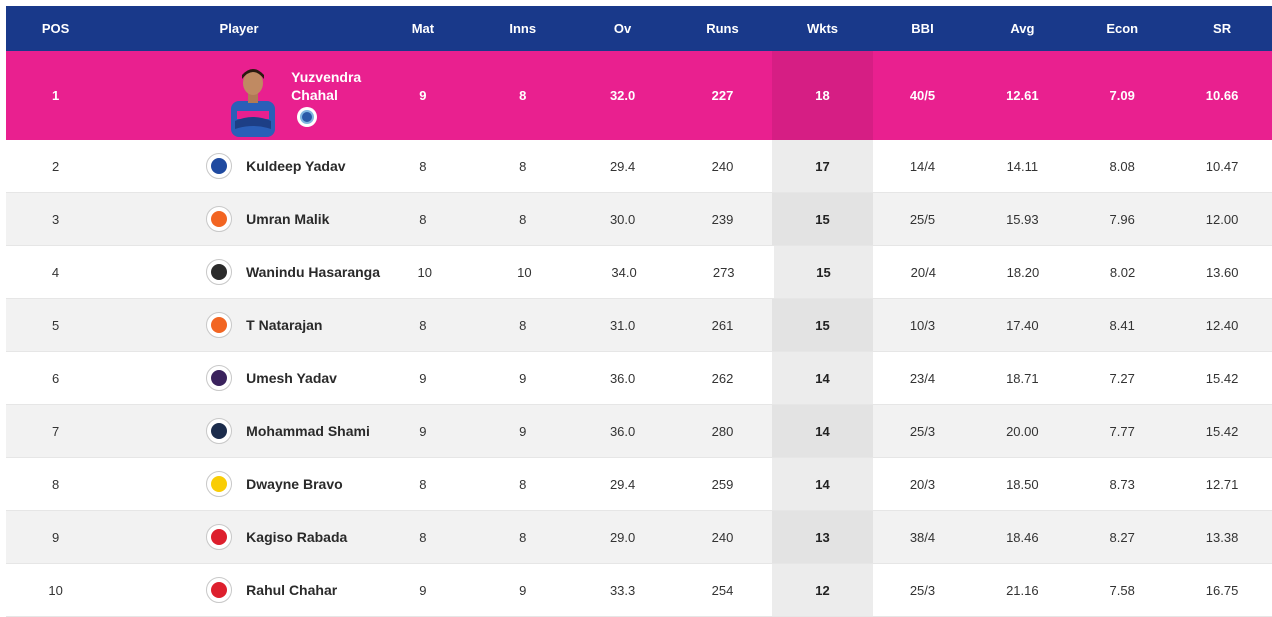 Image resolution: width=1272 pixels, height=617 pixels. Describe the element at coordinates (239, 537) in the screenshot. I see `row-player: Kagiso Rabada` at that location.